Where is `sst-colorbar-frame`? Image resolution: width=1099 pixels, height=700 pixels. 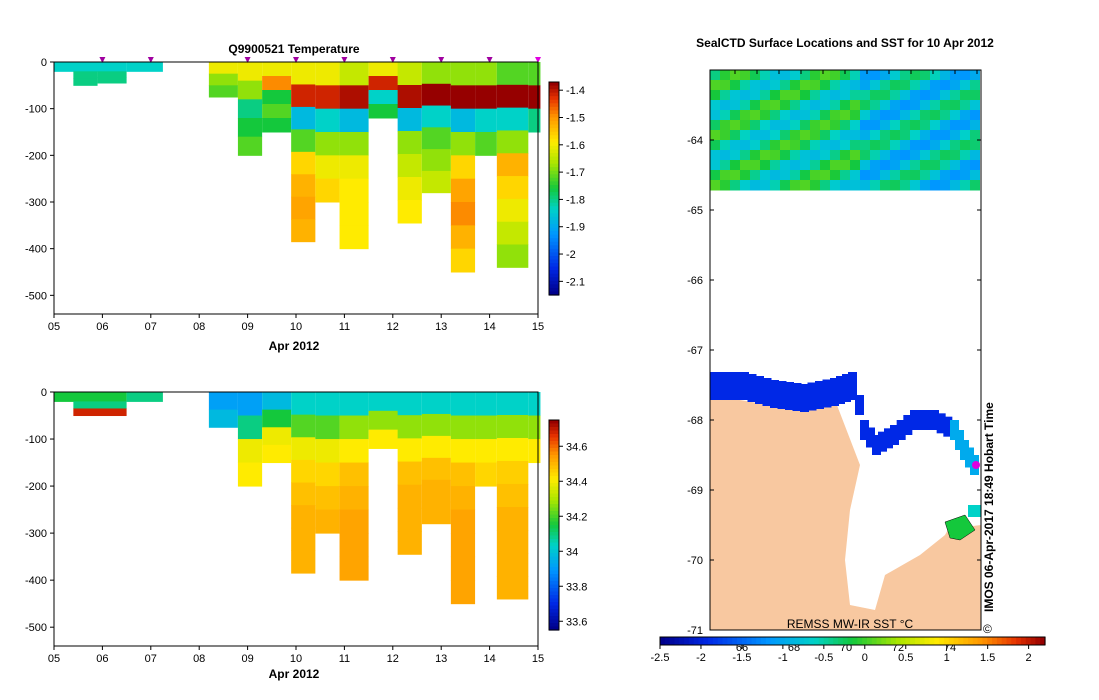
sst-colorbar-frame is located at coordinates (852, 641).